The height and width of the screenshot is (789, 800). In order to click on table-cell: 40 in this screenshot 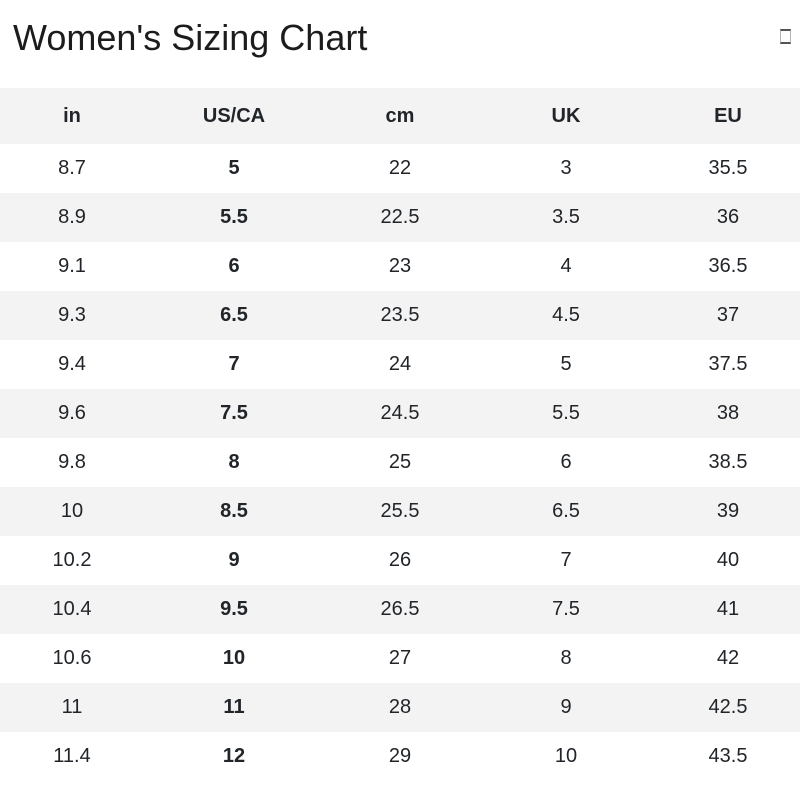, I will do `click(728, 560)`.